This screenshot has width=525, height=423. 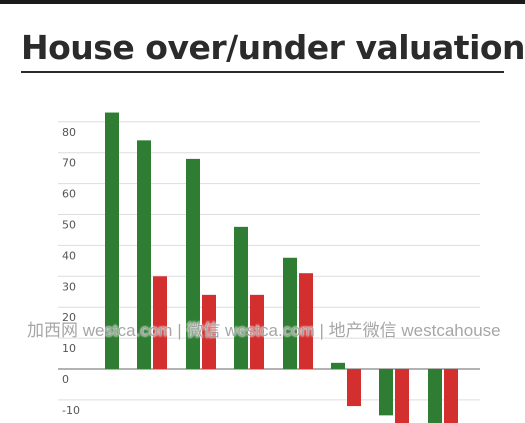 What do you see at coordinates (65, 379) in the screenshot?
I see `y-tick-label: 0` at bounding box center [65, 379].